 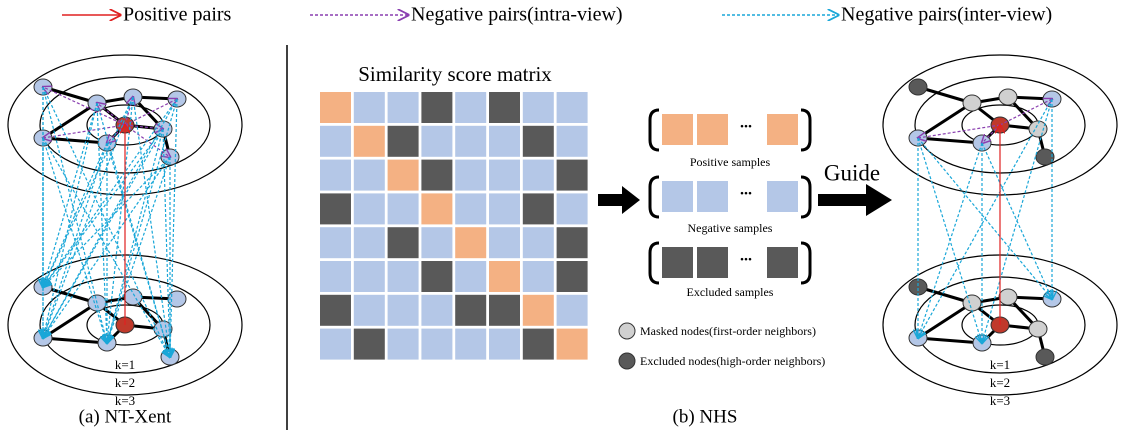 I want to click on sample-label: Negative samples, so click(x=730, y=228).